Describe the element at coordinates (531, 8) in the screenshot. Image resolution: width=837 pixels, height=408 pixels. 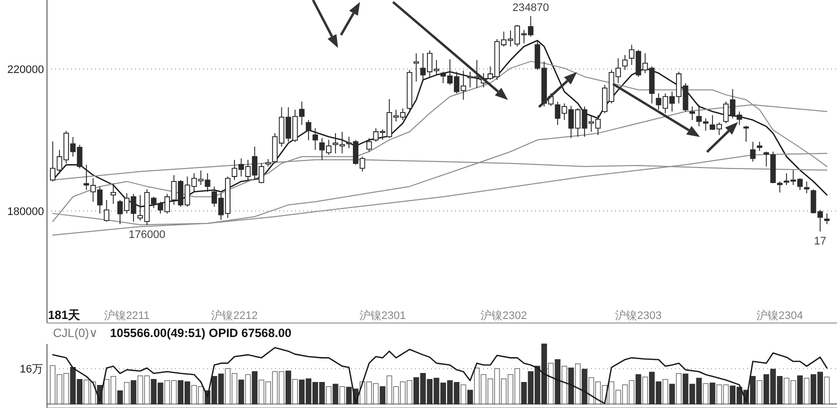
I see `annotation: 234870` at that location.